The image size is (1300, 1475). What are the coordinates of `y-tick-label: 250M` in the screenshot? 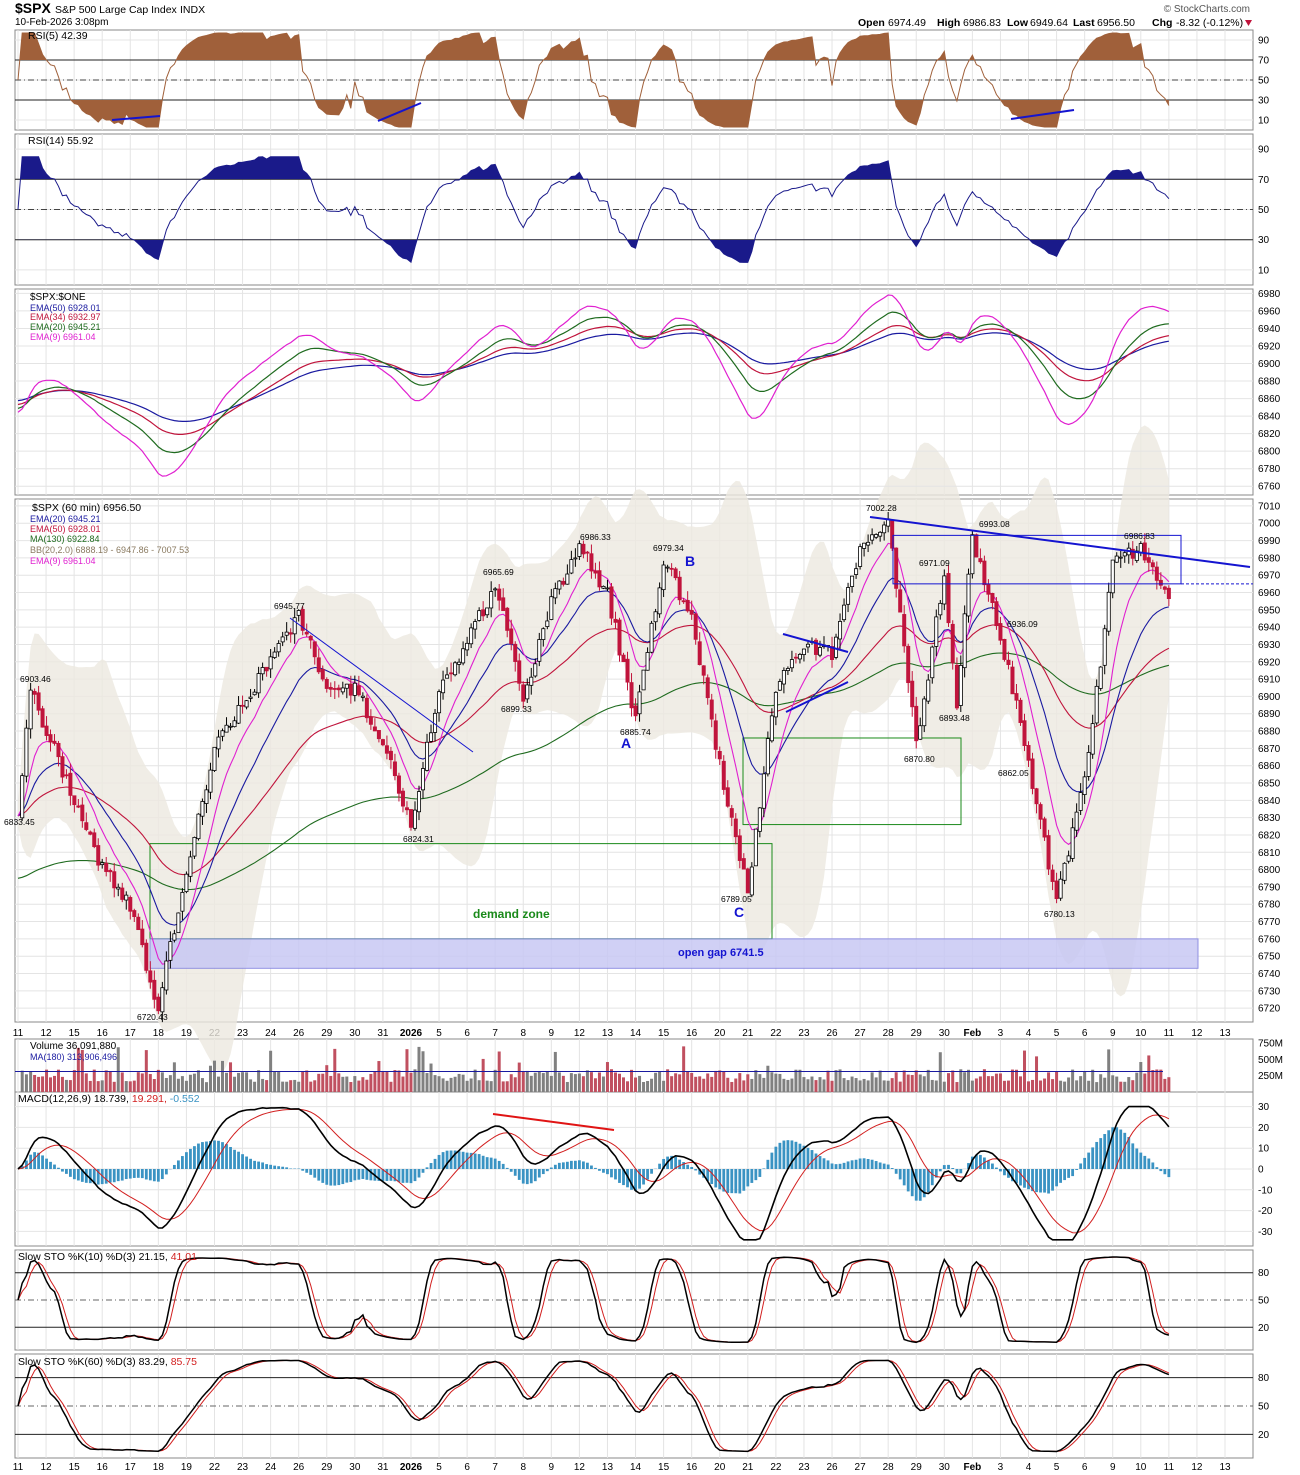 It's located at (1270, 1076).